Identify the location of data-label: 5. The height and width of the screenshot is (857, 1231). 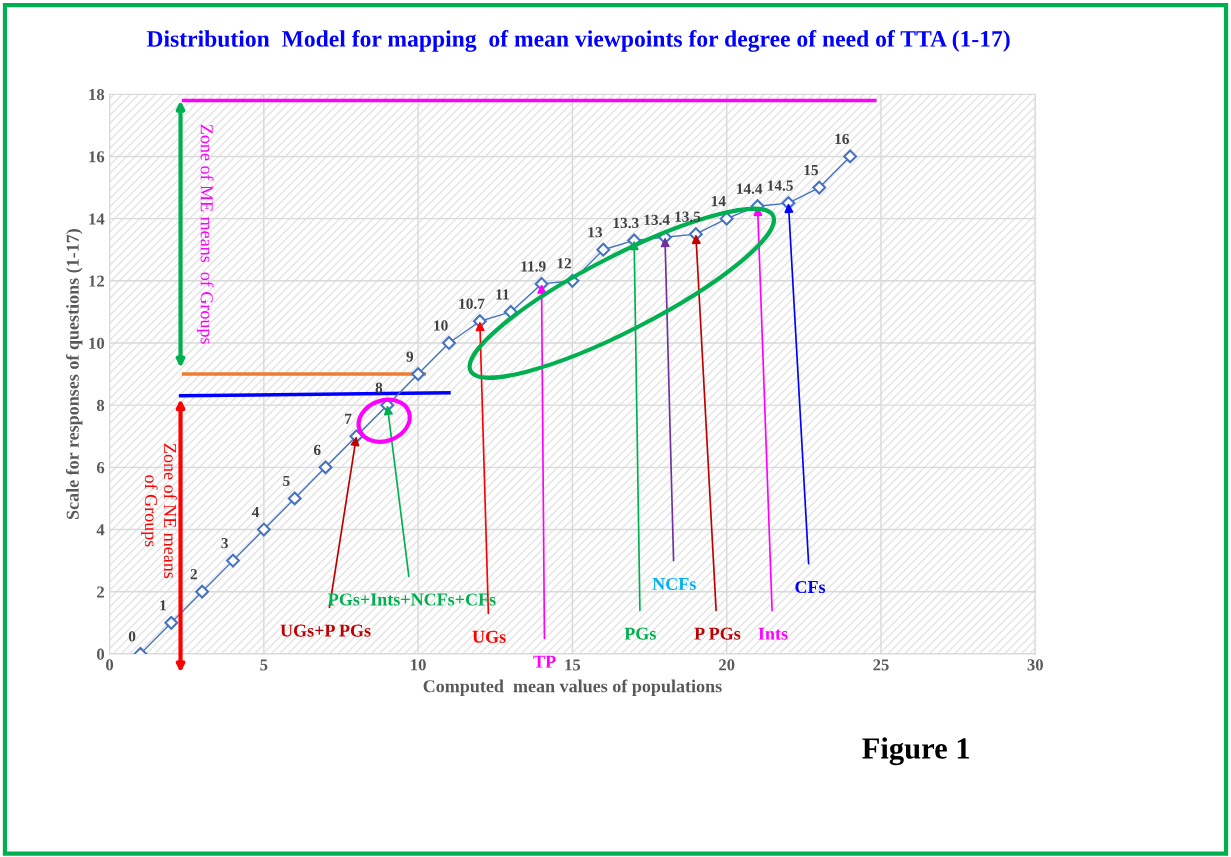
(286, 481).